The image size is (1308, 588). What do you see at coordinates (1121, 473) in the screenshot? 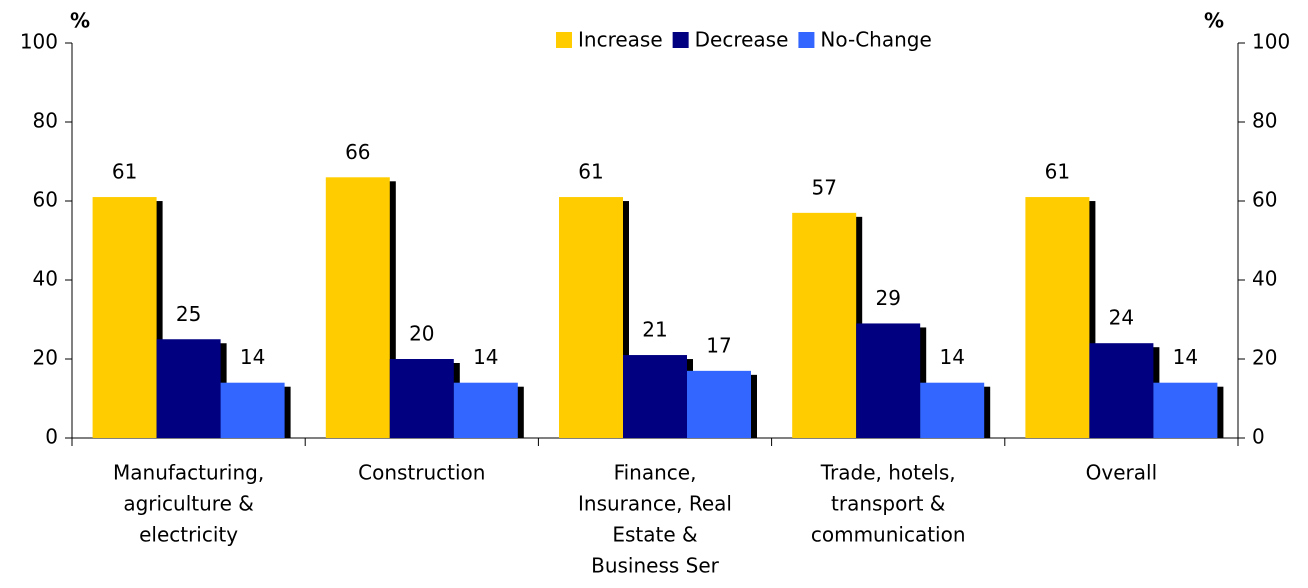
I see `x-tick-label: Overall` at bounding box center [1121, 473].